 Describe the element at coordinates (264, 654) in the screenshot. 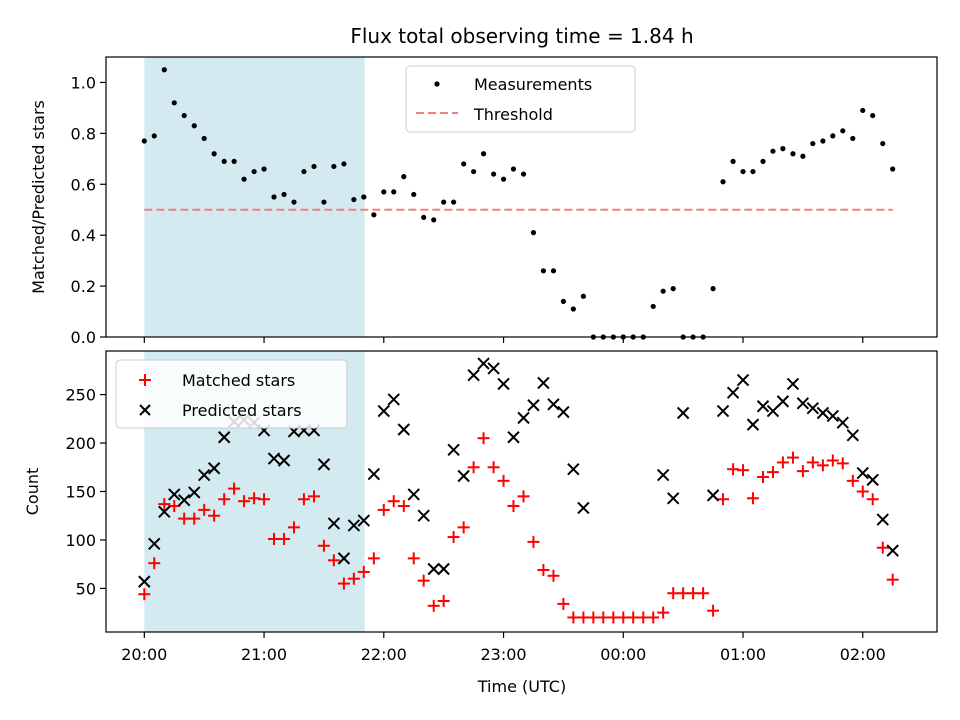

I see `bottom-xtick-label-1: 21:00` at that location.